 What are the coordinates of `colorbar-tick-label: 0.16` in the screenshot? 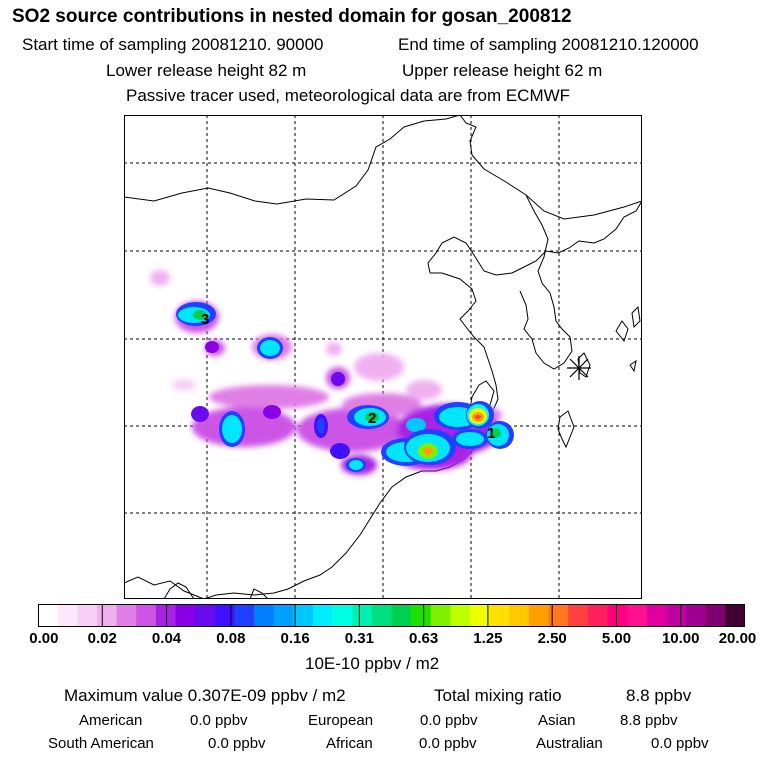 It's located at (295, 638).